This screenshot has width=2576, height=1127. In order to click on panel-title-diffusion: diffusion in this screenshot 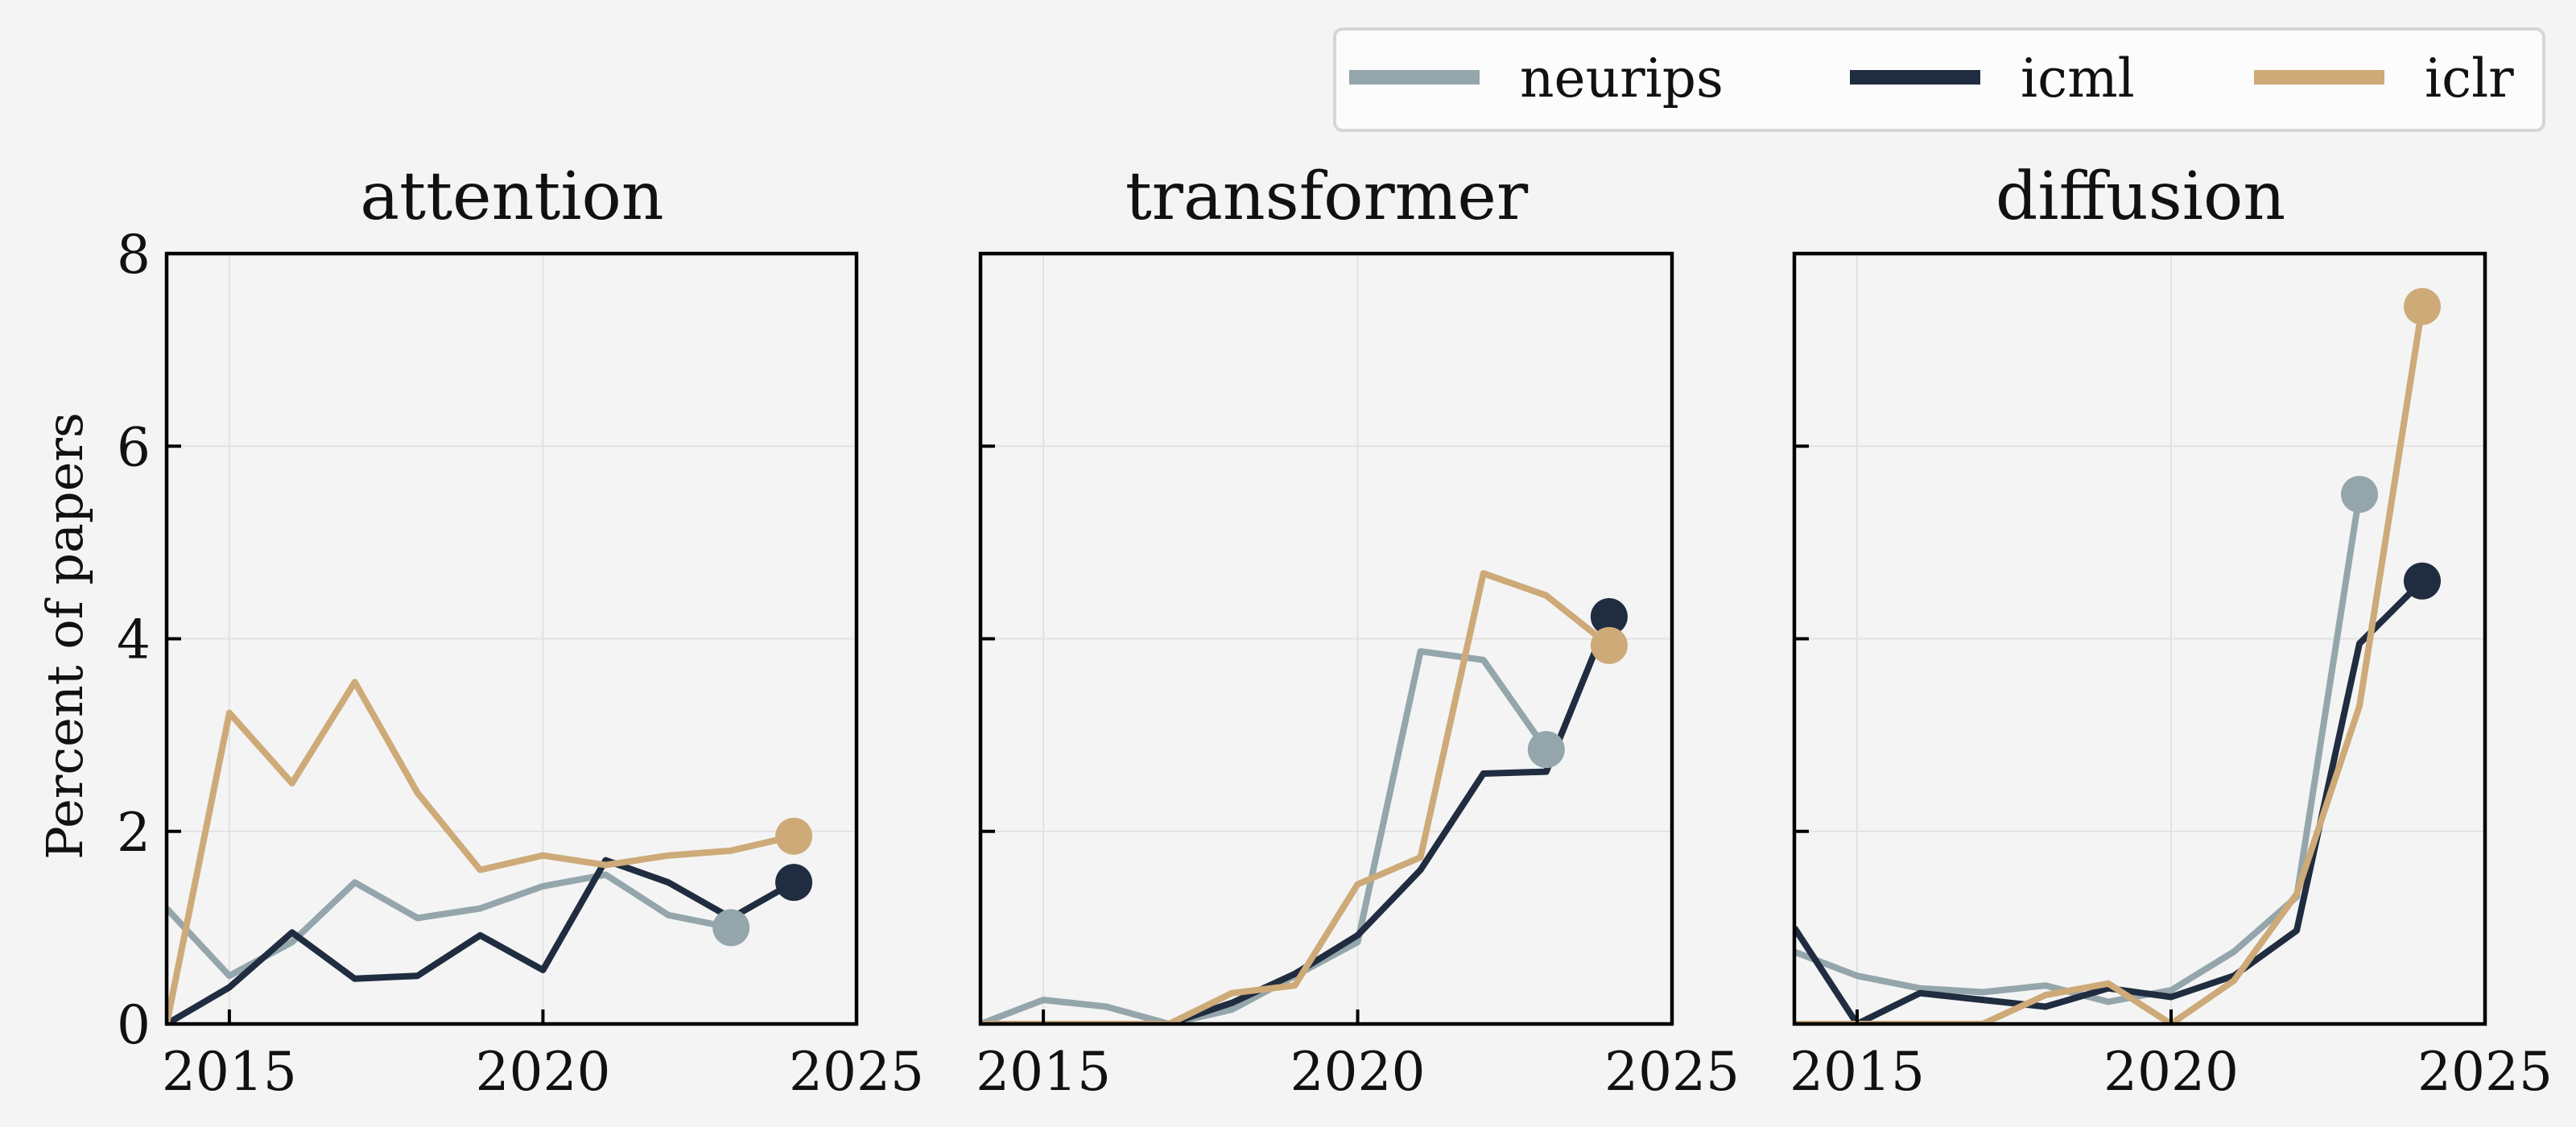, I will do `click(2140, 197)`.